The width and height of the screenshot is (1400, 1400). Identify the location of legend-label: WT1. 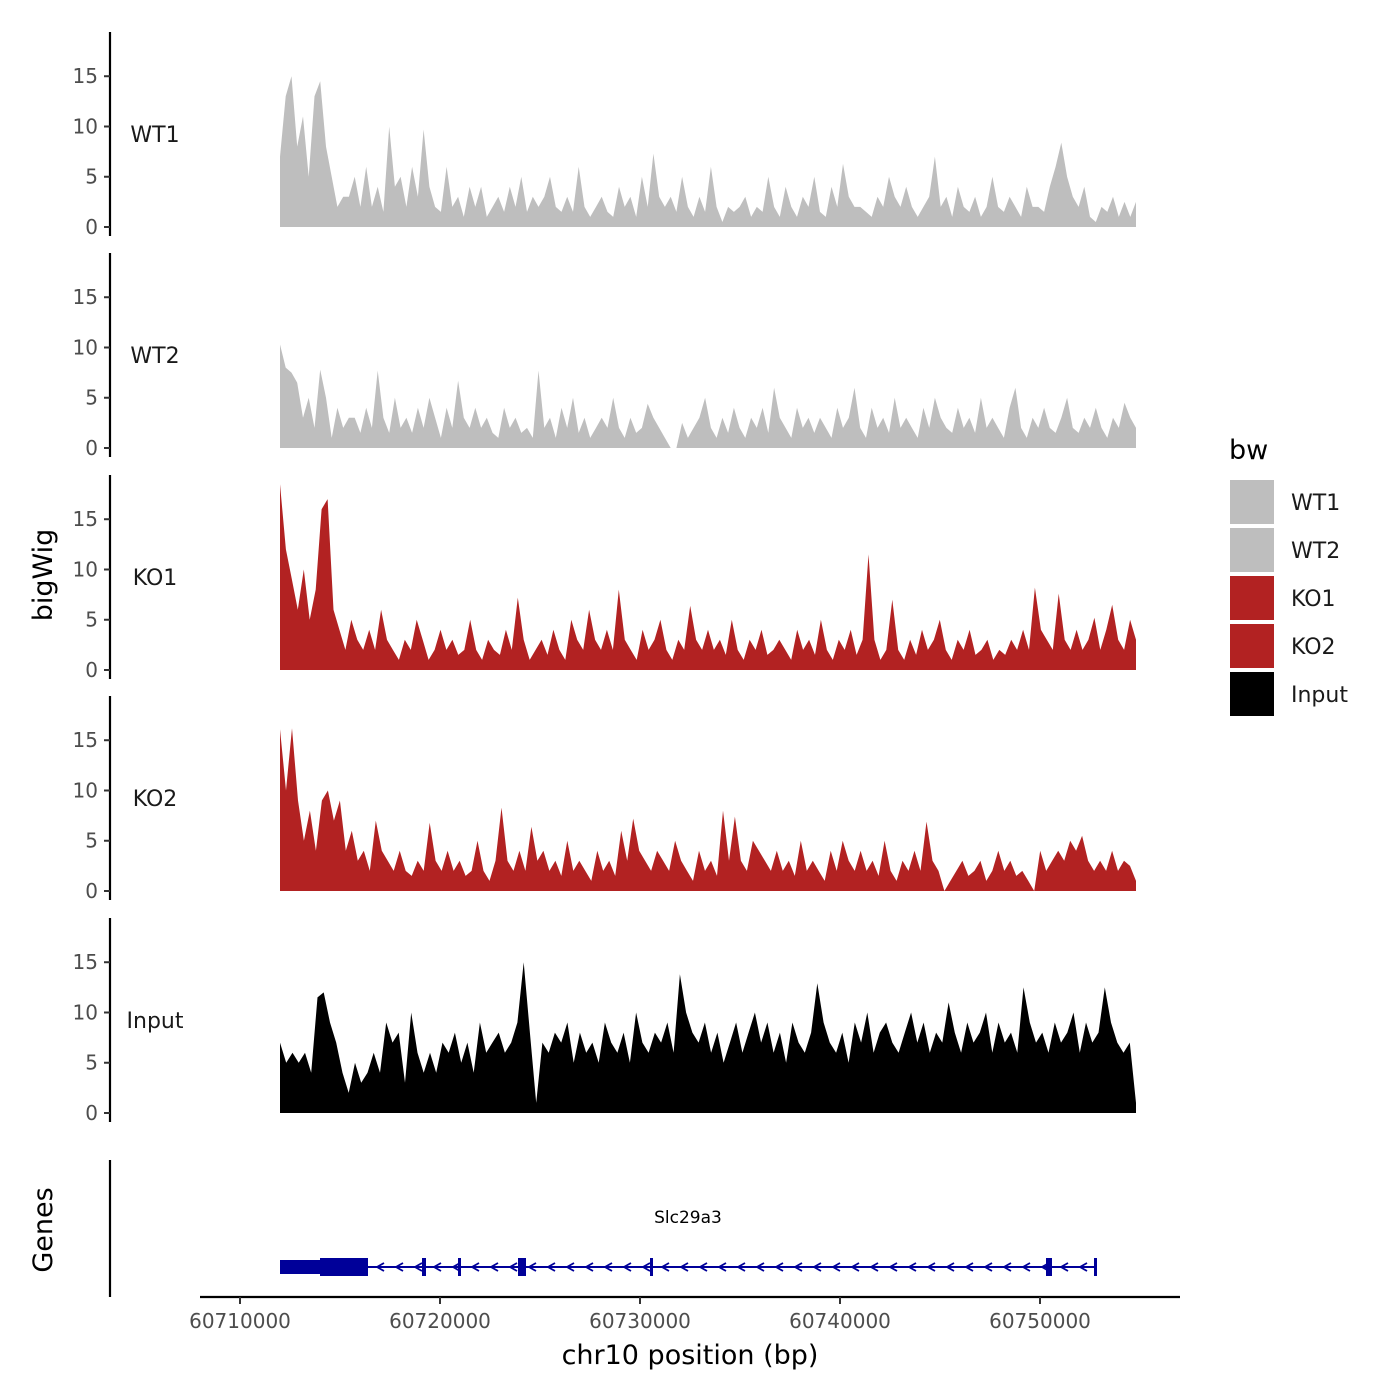
(1315, 503).